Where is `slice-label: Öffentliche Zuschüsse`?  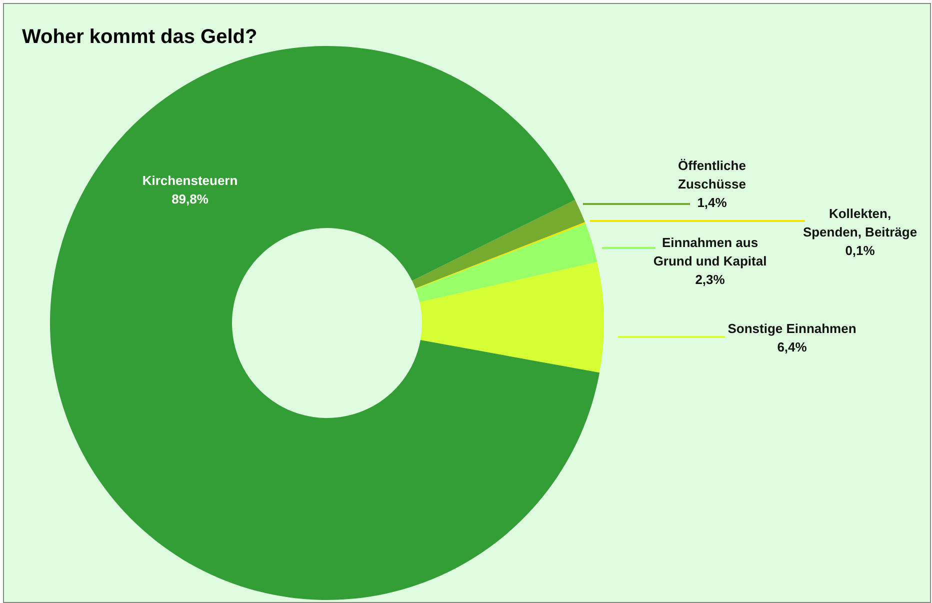
slice-label: Öffentliche Zuschüsse is located at coordinates (712, 175).